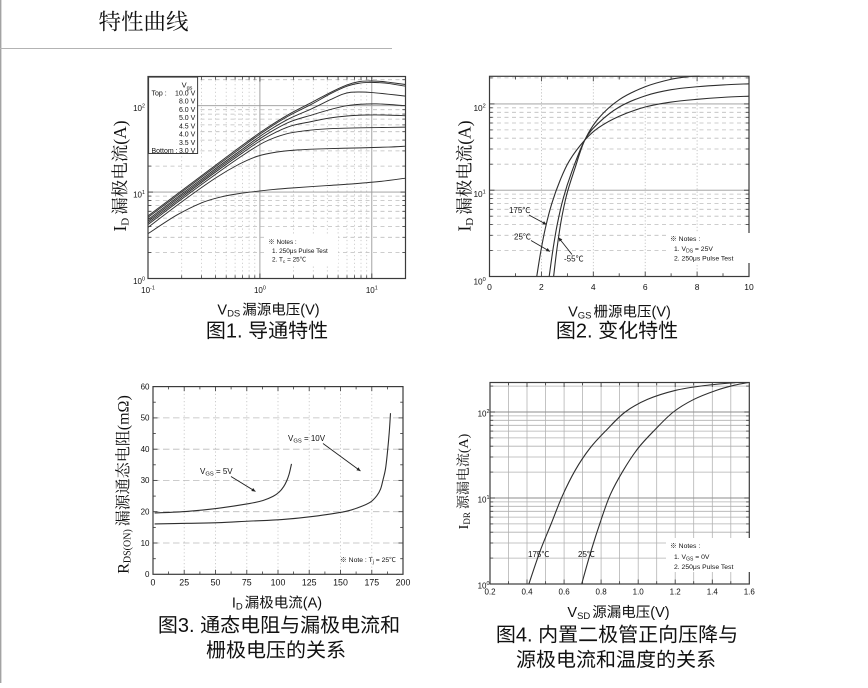 Image resolution: width=868 pixels, height=688 pixels. Describe the element at coordinates (187, 118) in the screenshot. I see `svg-text: 5.0 V` at that location.